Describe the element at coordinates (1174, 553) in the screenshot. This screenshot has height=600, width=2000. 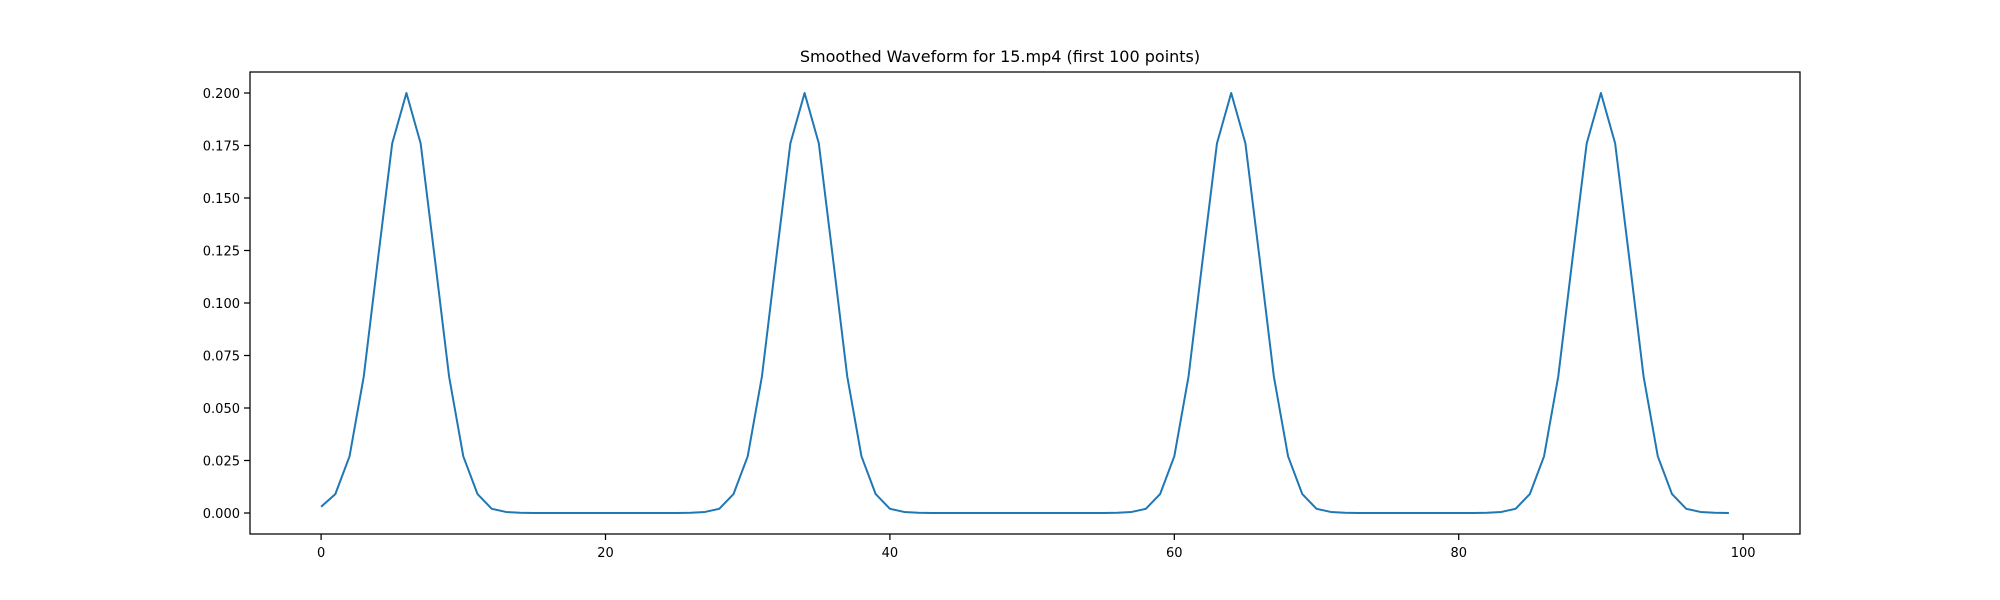
I see `x-tick-label: 60` at that location.